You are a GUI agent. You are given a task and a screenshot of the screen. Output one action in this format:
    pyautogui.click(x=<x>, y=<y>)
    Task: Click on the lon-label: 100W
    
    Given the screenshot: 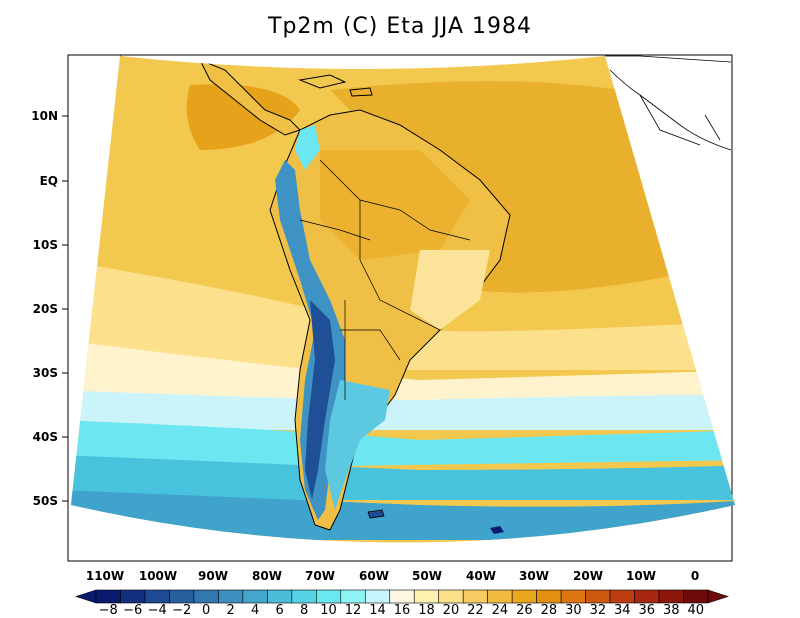 What is the action you would take?
    pyautogui.click(x=158, y=576)
    